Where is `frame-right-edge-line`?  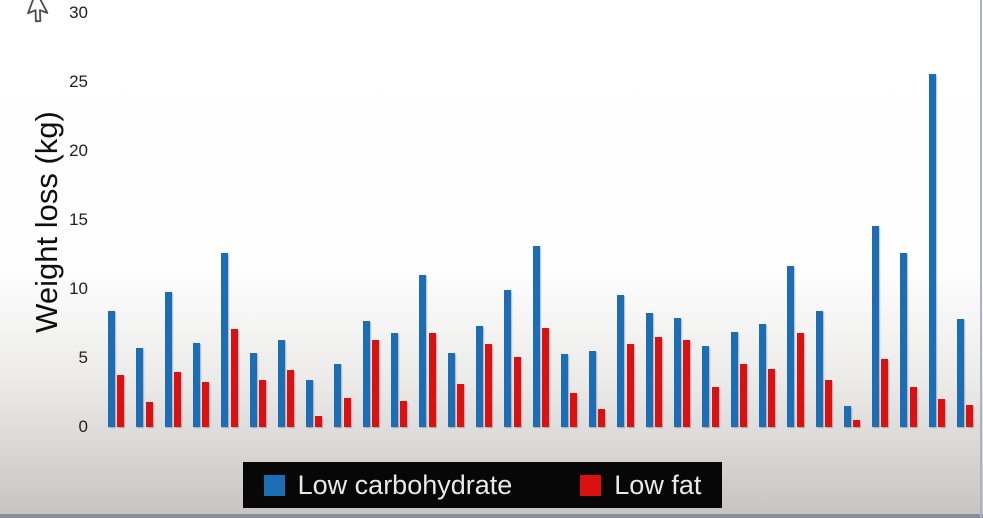
frame-right-edge-line is located at coordinates (981, 259).